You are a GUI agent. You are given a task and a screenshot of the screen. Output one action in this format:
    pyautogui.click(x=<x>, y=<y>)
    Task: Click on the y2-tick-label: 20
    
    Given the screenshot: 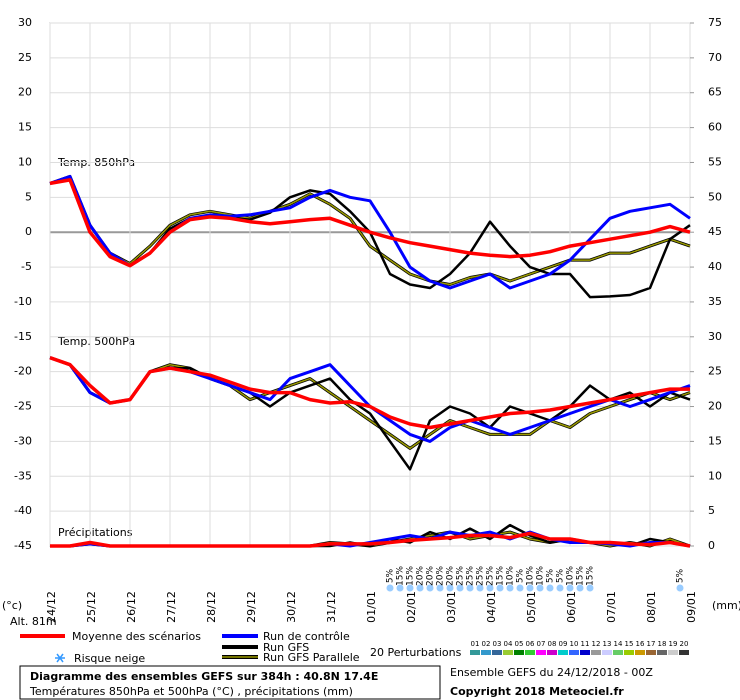 What is the action you would take?
    pyautogui.click(x=715, y=406)
    